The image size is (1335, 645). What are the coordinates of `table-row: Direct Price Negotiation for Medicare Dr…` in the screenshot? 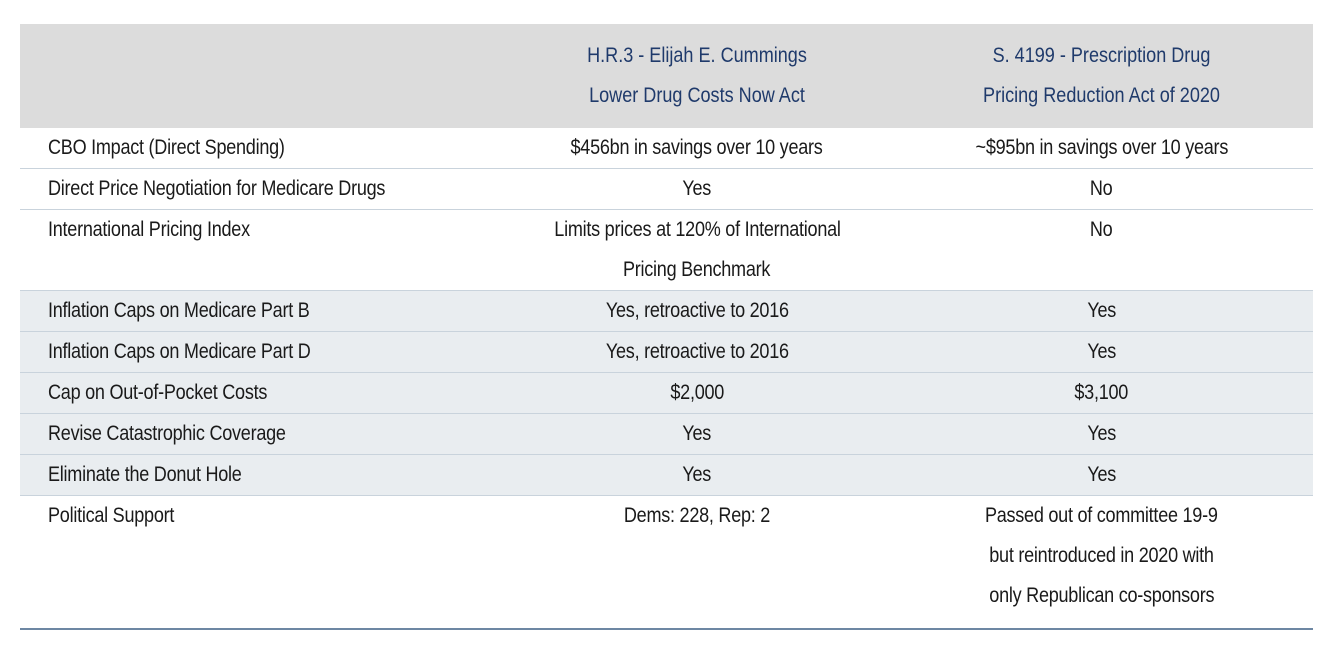 It's located at (666, 189).